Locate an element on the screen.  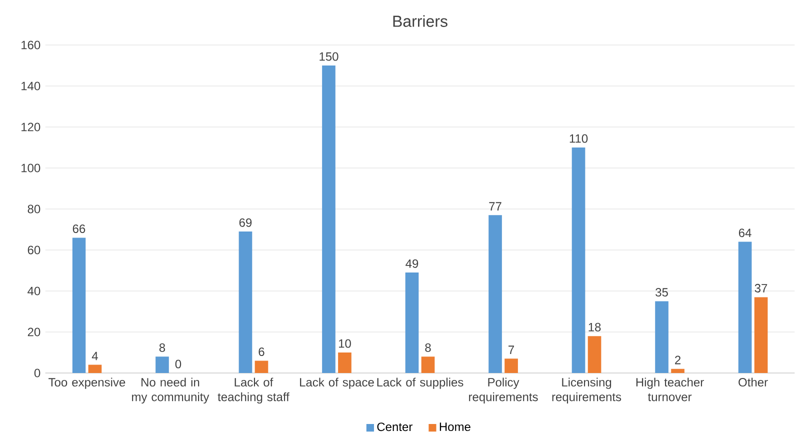
y-tick-label: 0 is located at coordinates (37, 373).